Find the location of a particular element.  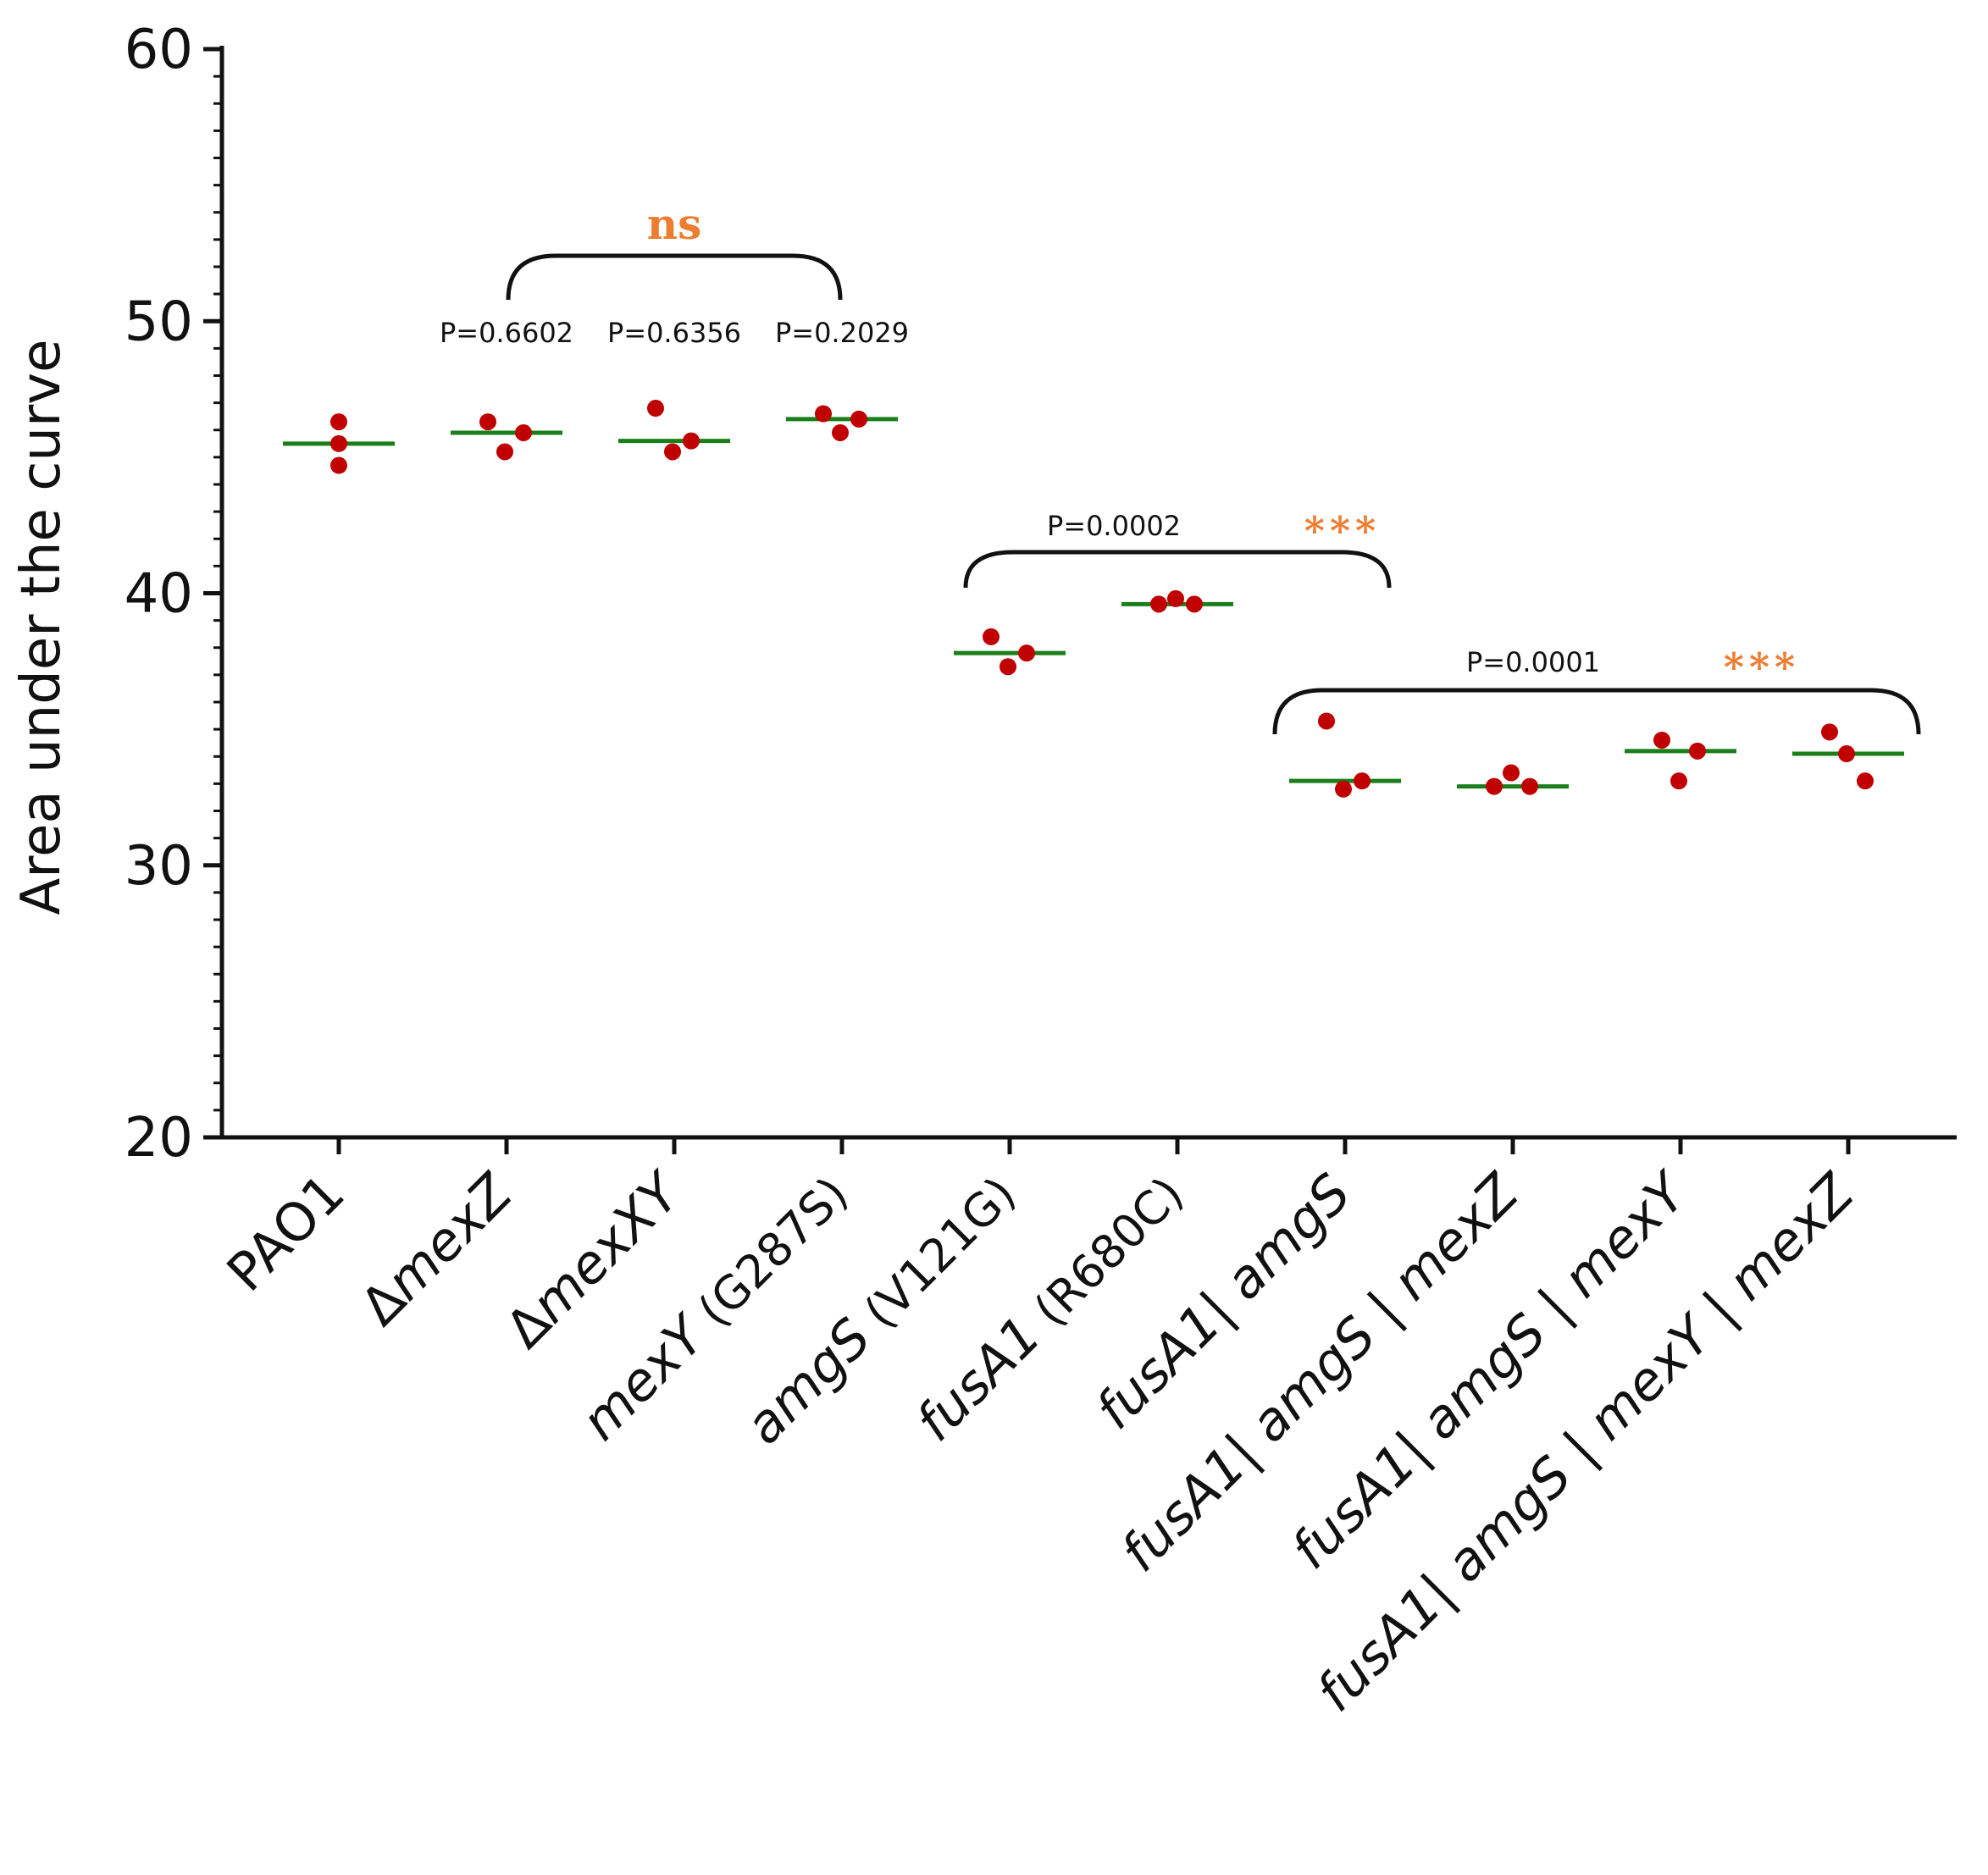

p-value-label: P=0.2029 is located at coordinates (842, 333).